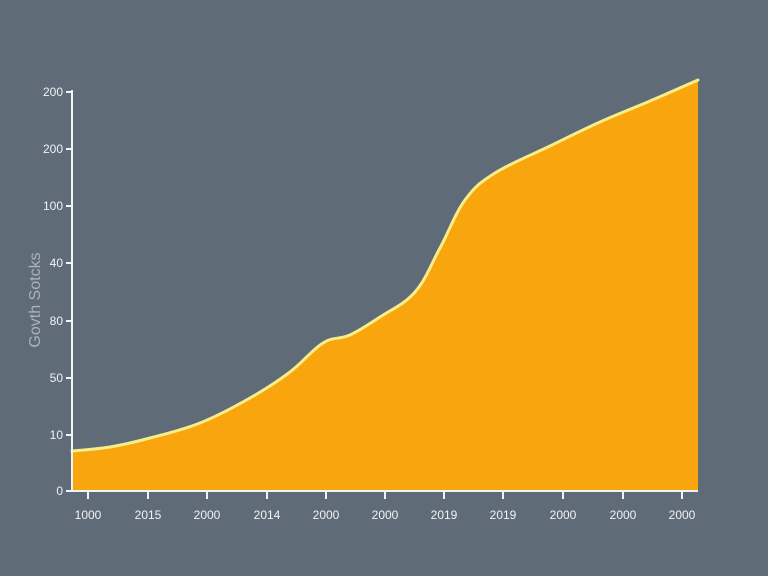 The width and height of the screenshot is (768, 576). I want to click on y-tick-label: 80, so click(57, 321).